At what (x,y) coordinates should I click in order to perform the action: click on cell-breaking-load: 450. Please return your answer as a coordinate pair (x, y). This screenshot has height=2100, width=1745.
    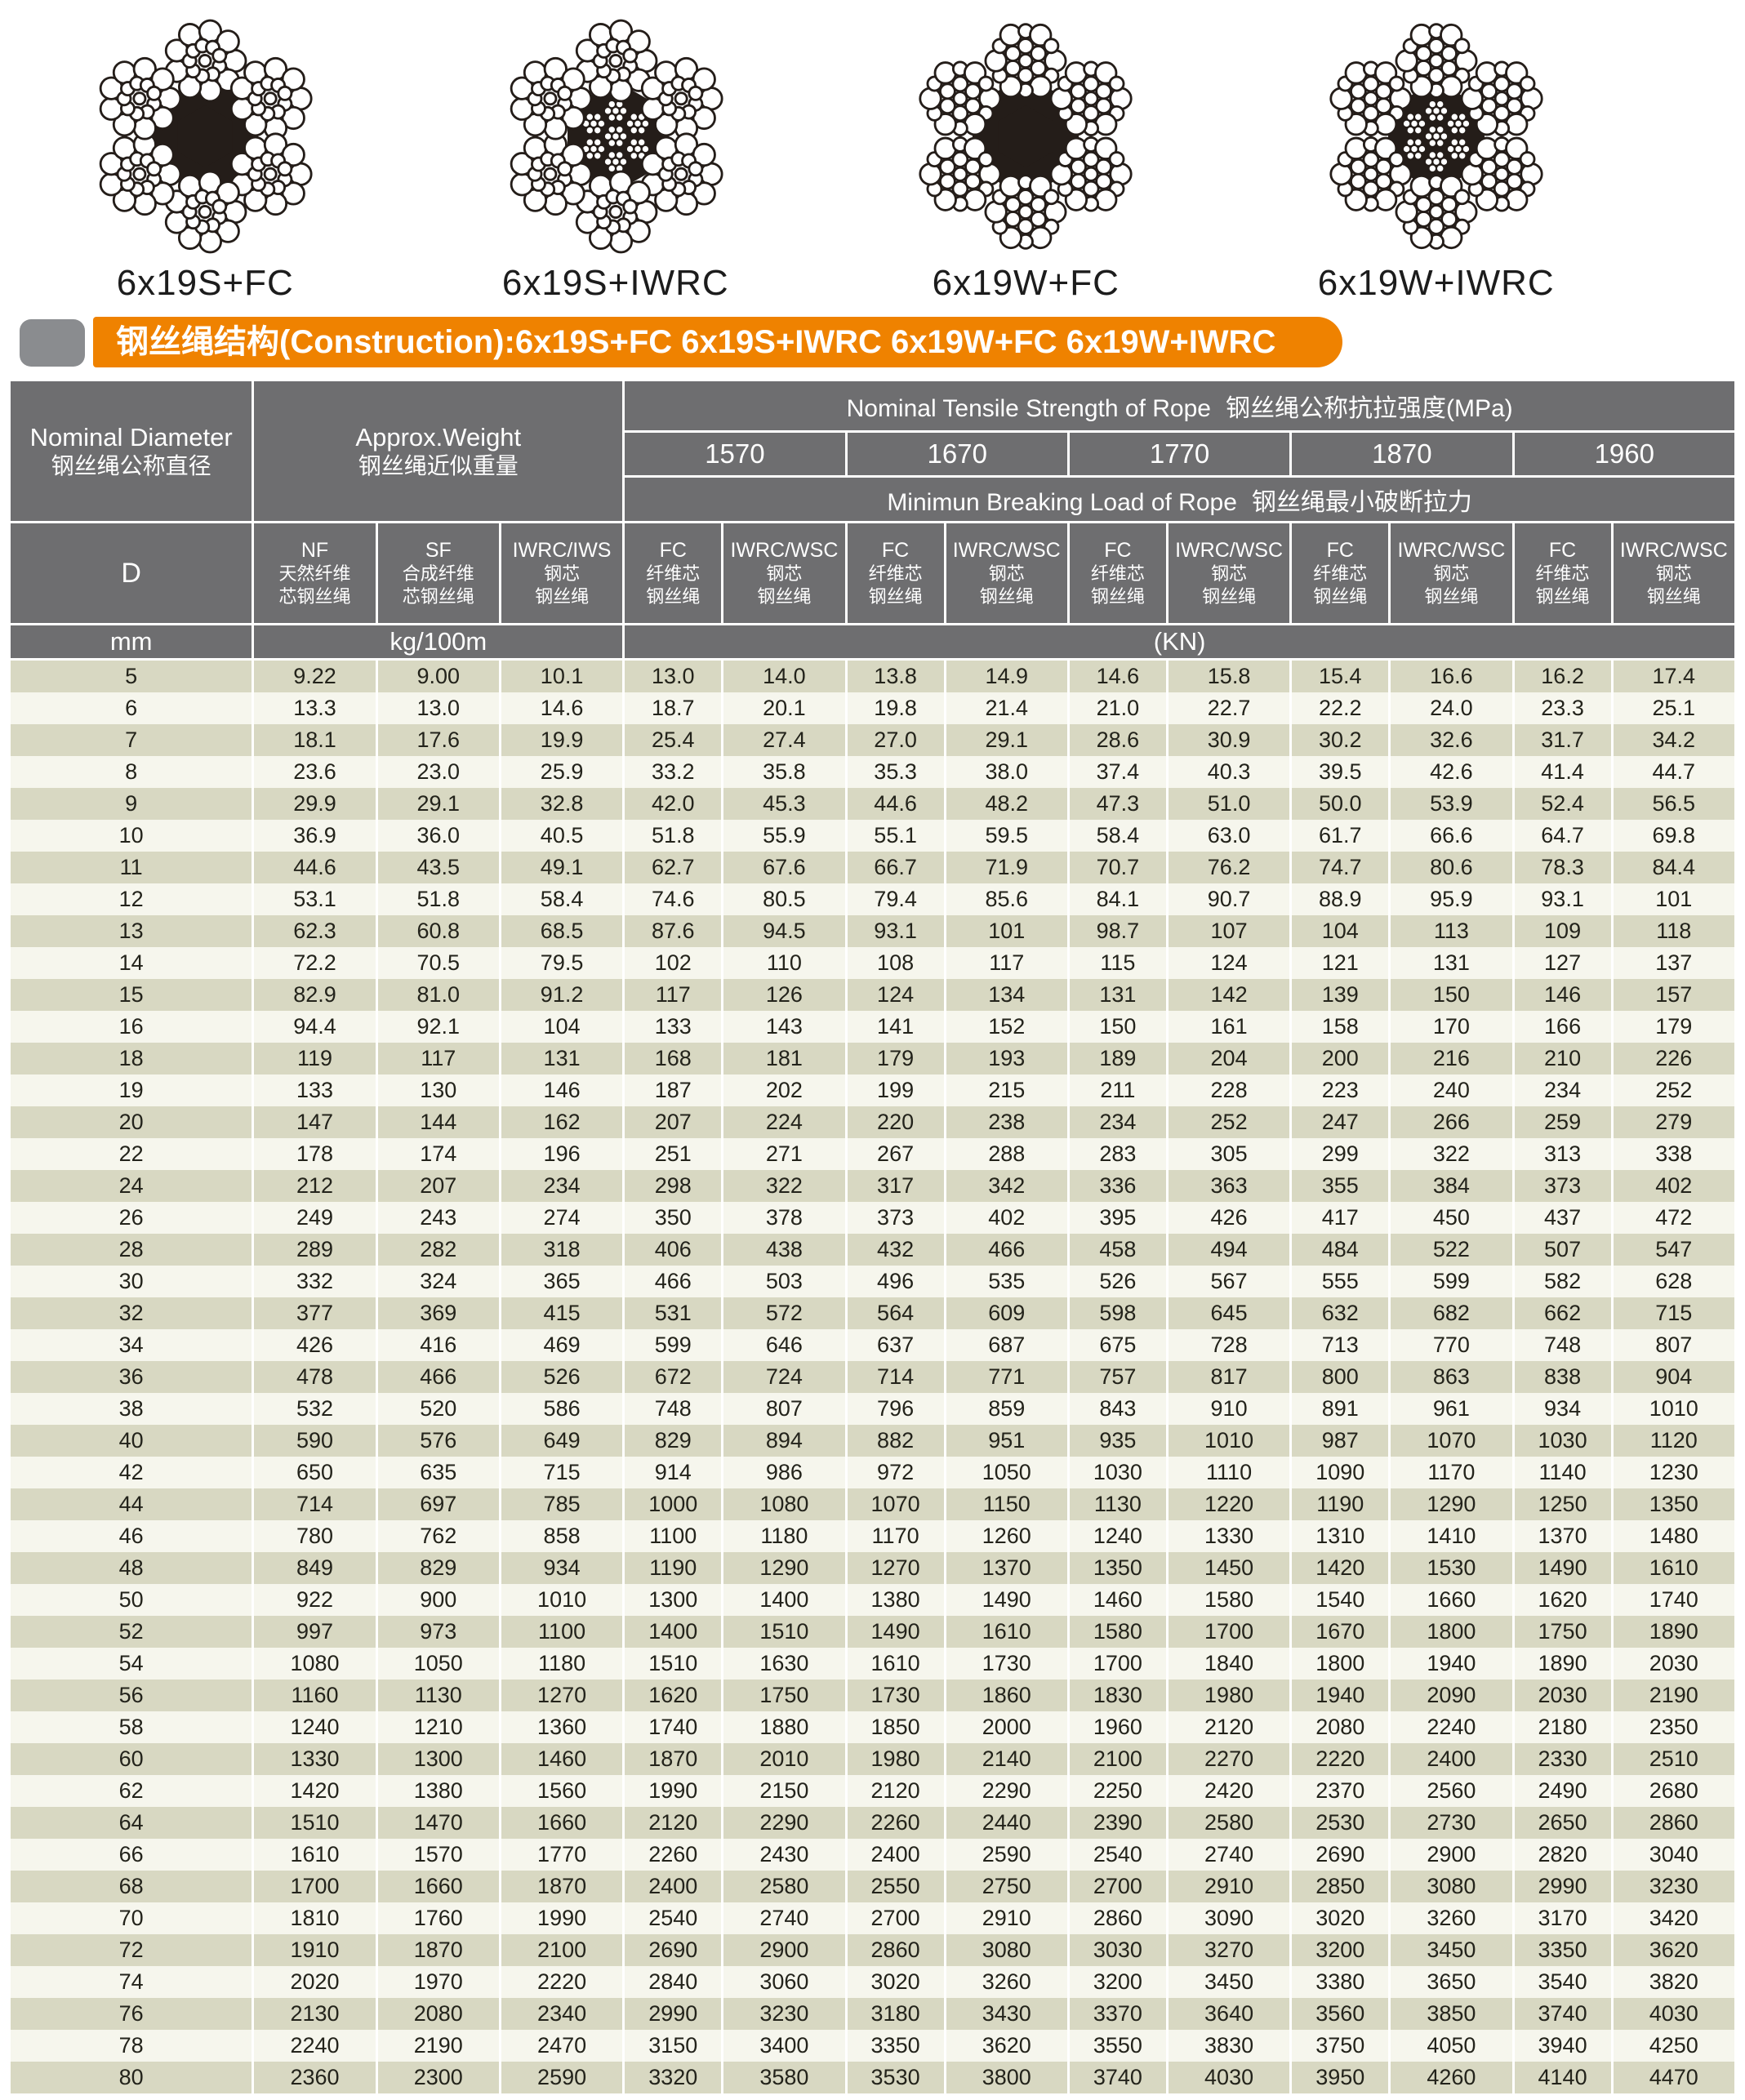
    Looking at the image, I should click on (1451, 1218).